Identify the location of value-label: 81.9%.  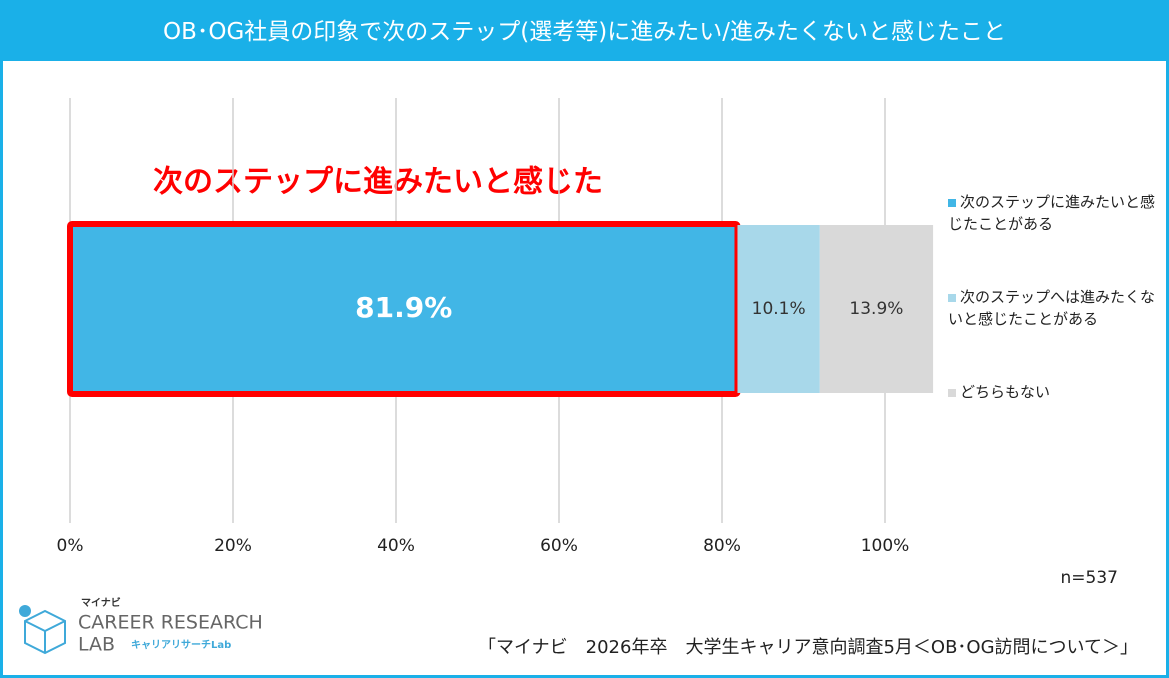
(403, 307).